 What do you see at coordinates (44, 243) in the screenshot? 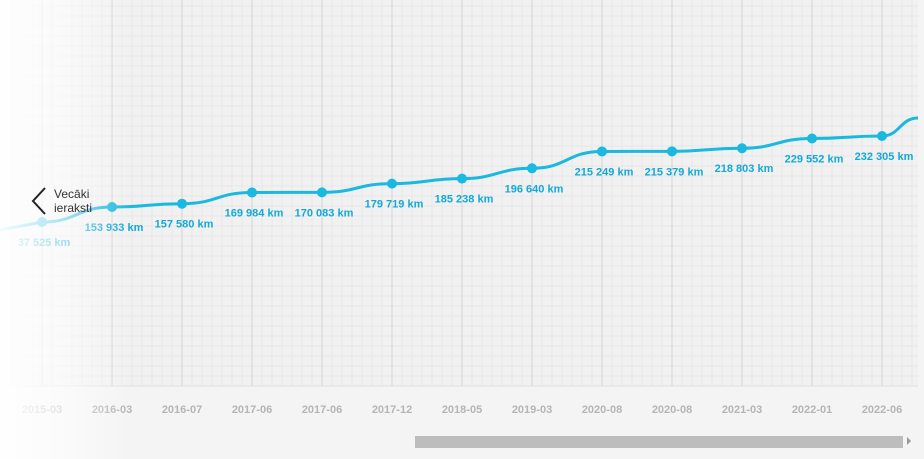
I see `data-label: 37 525 km` at bounding box center [44, 243].